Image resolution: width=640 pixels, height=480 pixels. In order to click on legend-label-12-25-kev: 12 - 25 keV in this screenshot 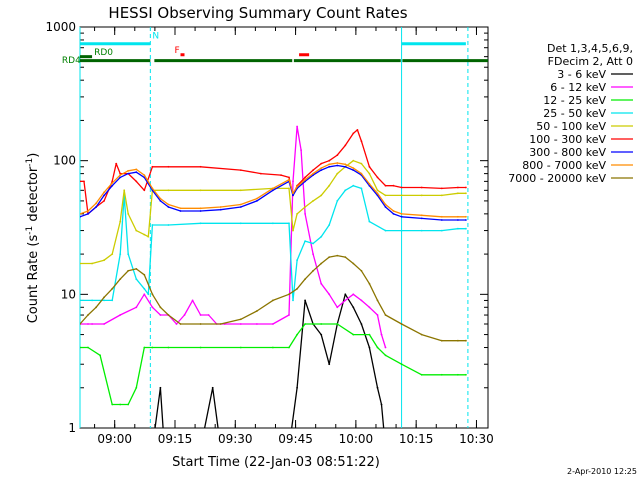, I will do `click(574, 100)`.